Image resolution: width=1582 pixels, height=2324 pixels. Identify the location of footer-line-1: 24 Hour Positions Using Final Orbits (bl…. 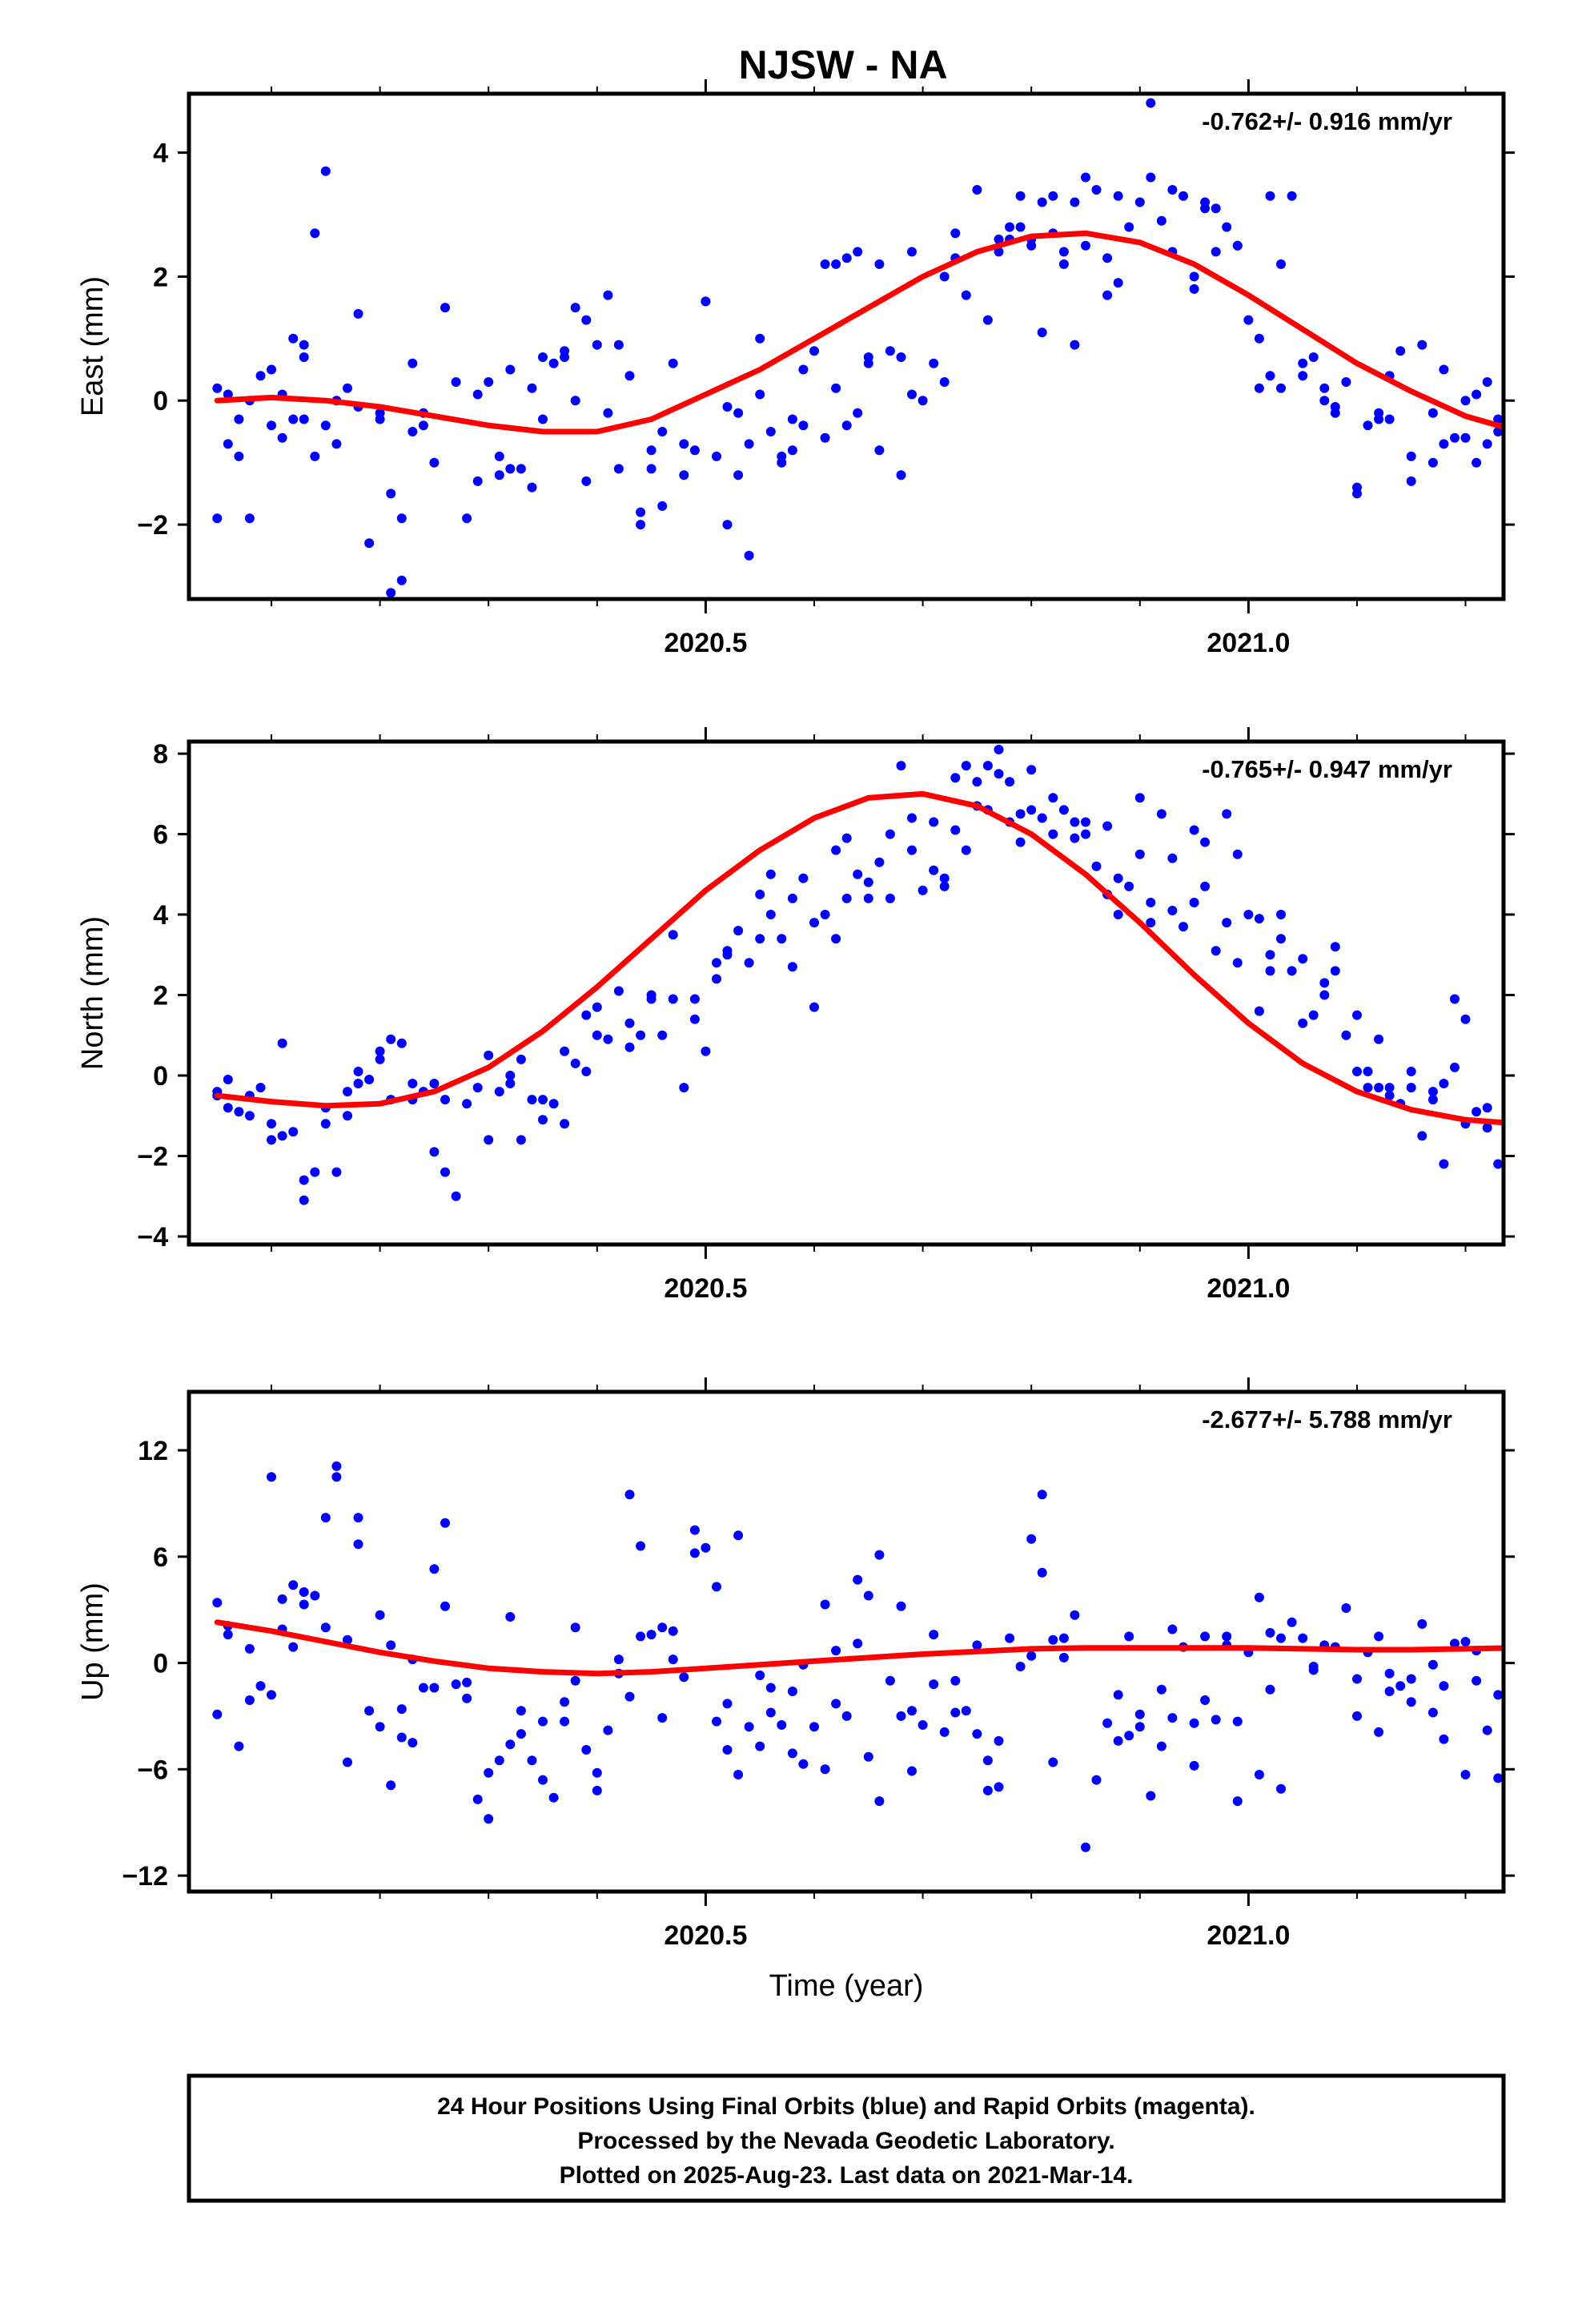
(846, 2106).